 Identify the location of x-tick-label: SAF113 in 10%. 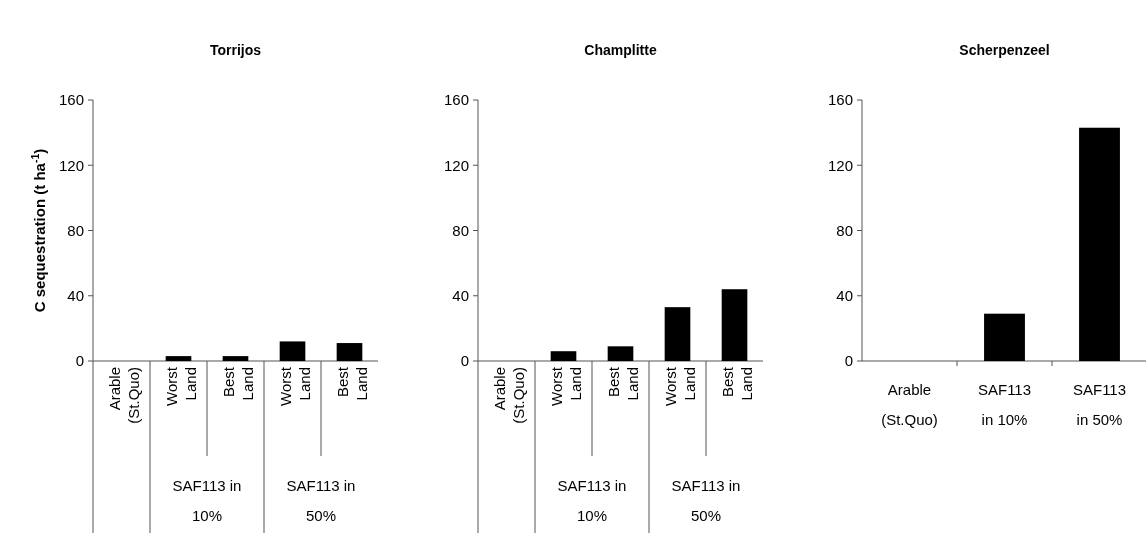
(1004, 404).